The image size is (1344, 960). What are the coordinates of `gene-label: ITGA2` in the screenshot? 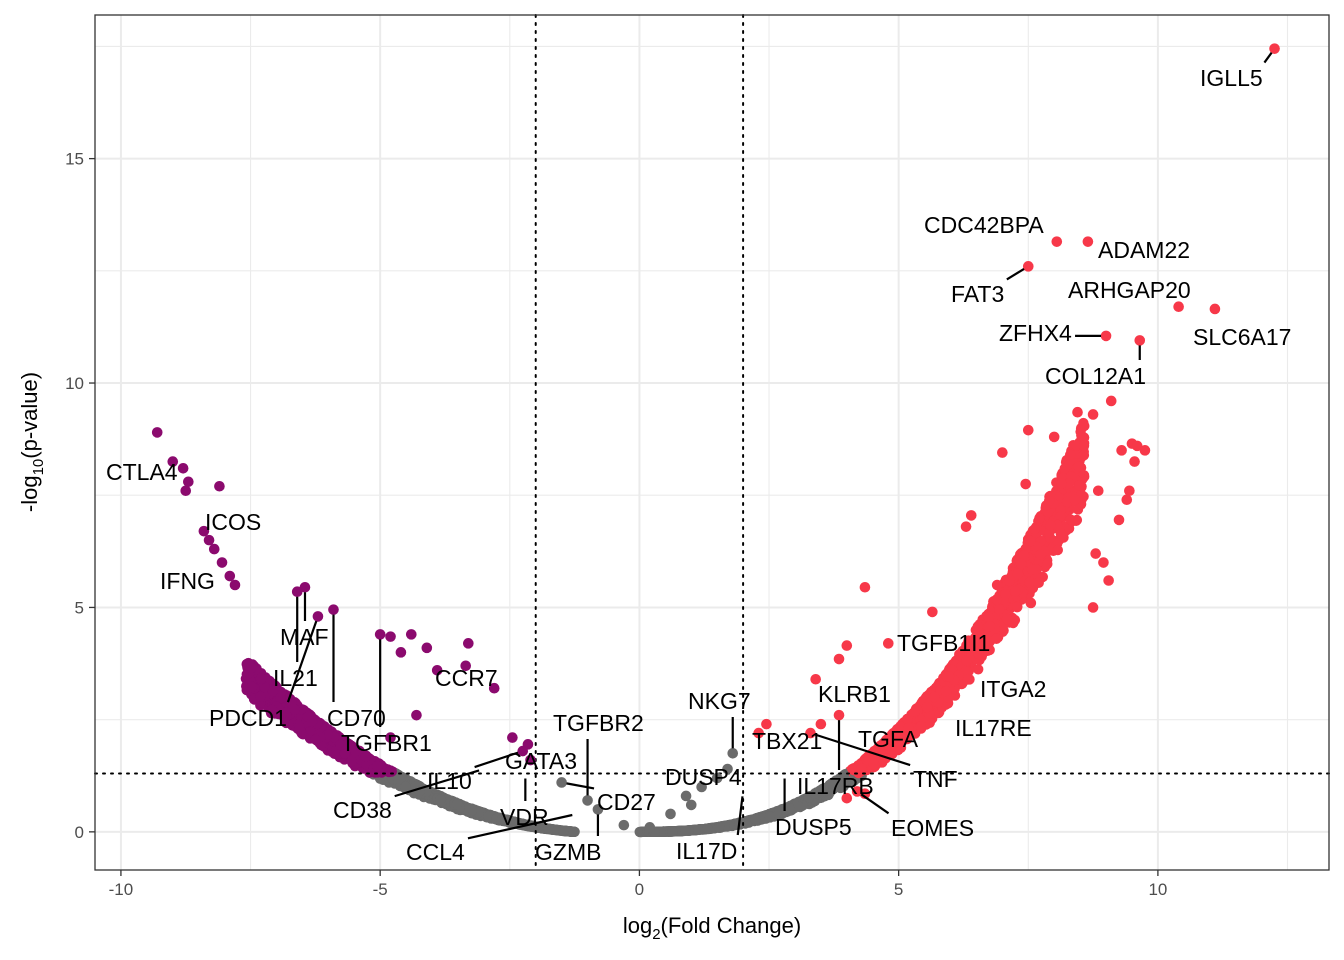 It's located at (1013, 689).